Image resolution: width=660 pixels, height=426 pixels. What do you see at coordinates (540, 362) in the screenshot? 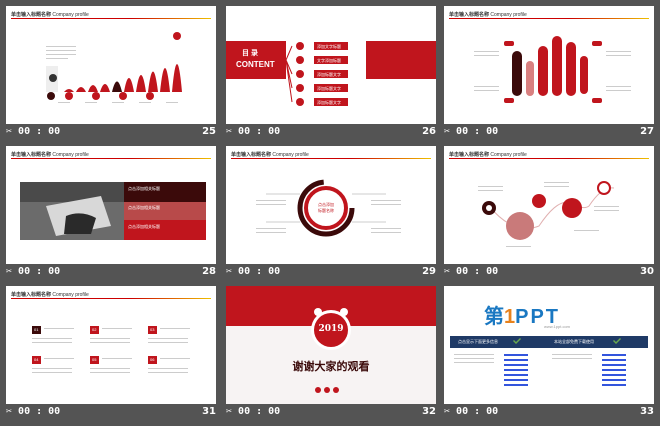
I see `link-list-graphic` at bounding box center [540, 362].